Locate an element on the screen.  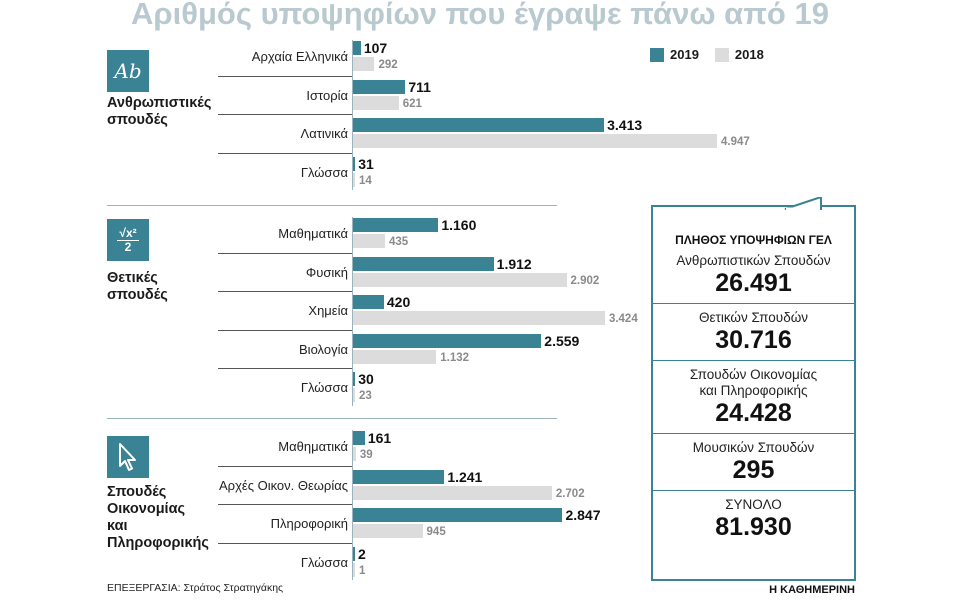
group-label: Θετικές σπουδές is located at coordinates (137, 287).